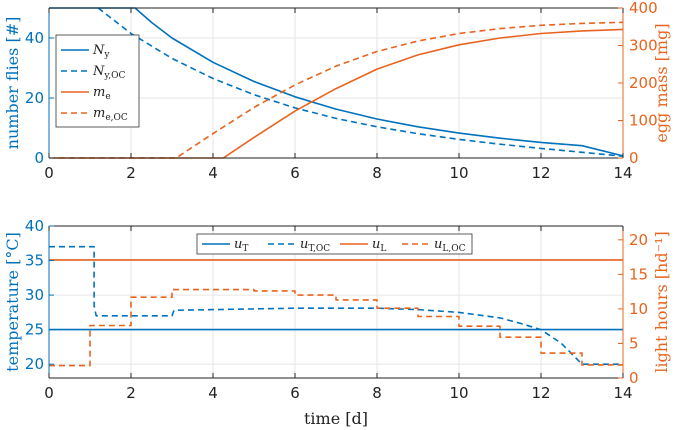 This screenshot has width=680, height=430. I want to click on legend-subscript: y,OC, so click(114, 76).